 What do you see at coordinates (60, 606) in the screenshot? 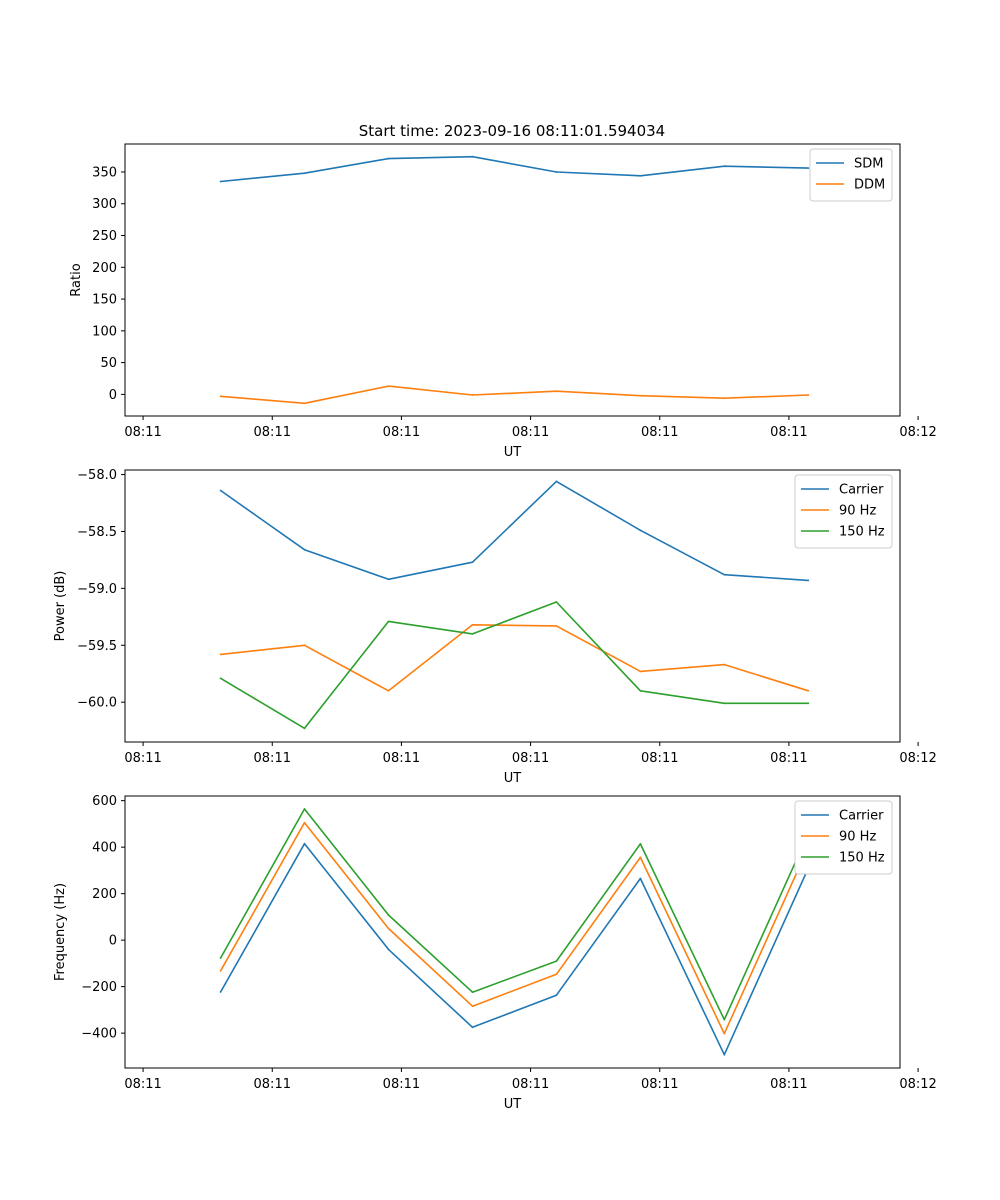
I see `y-axis-label: Power (dB)` at bounding box center [60, 606].